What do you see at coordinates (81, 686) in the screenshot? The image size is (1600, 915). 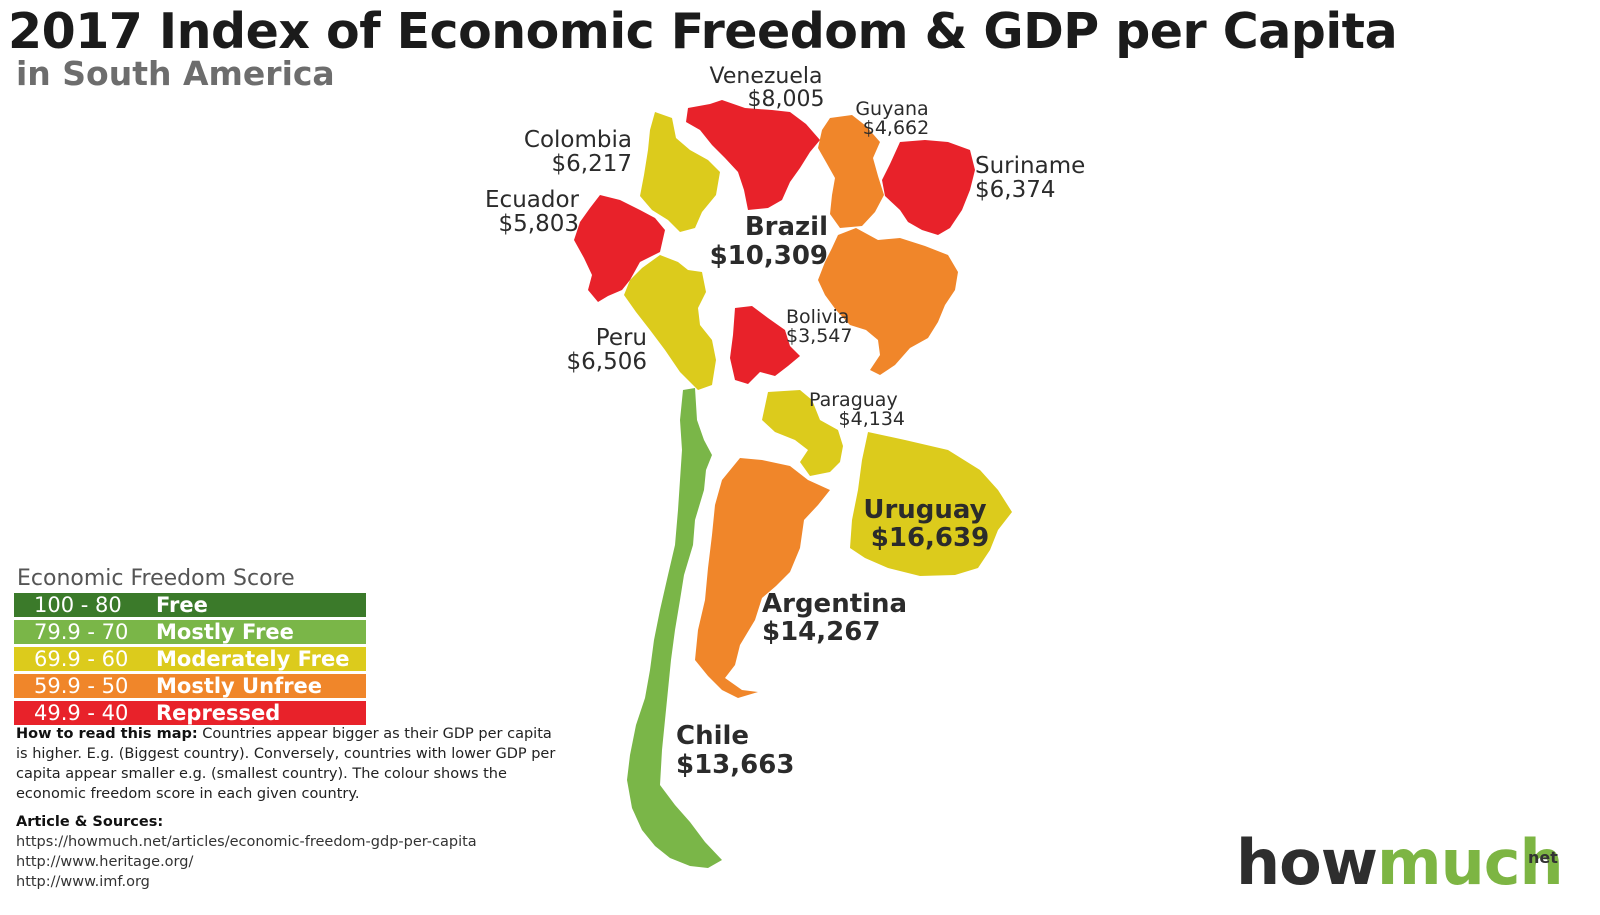 I see `legend-range: 59.9 - 50` at bounding box center [81, 686].